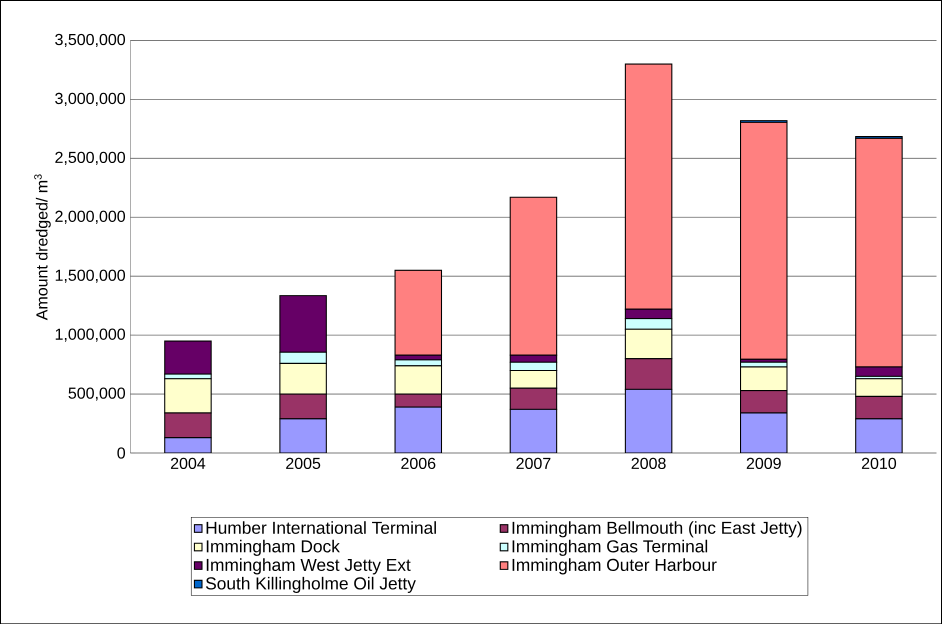  Describe the element at coordinates (42, 247) in the screenshot. I see `y-axis-title: Amount dredged/ m$^{3}$` at that location.